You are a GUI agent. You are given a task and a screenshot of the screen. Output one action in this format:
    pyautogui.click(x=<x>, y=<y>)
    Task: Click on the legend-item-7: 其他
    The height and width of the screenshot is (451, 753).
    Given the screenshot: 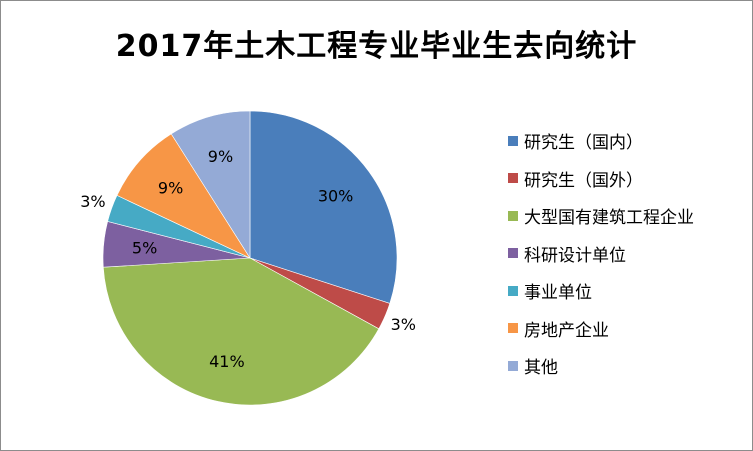 What is the action you would take?
    pyautogui.click(x=628, y=366)
    